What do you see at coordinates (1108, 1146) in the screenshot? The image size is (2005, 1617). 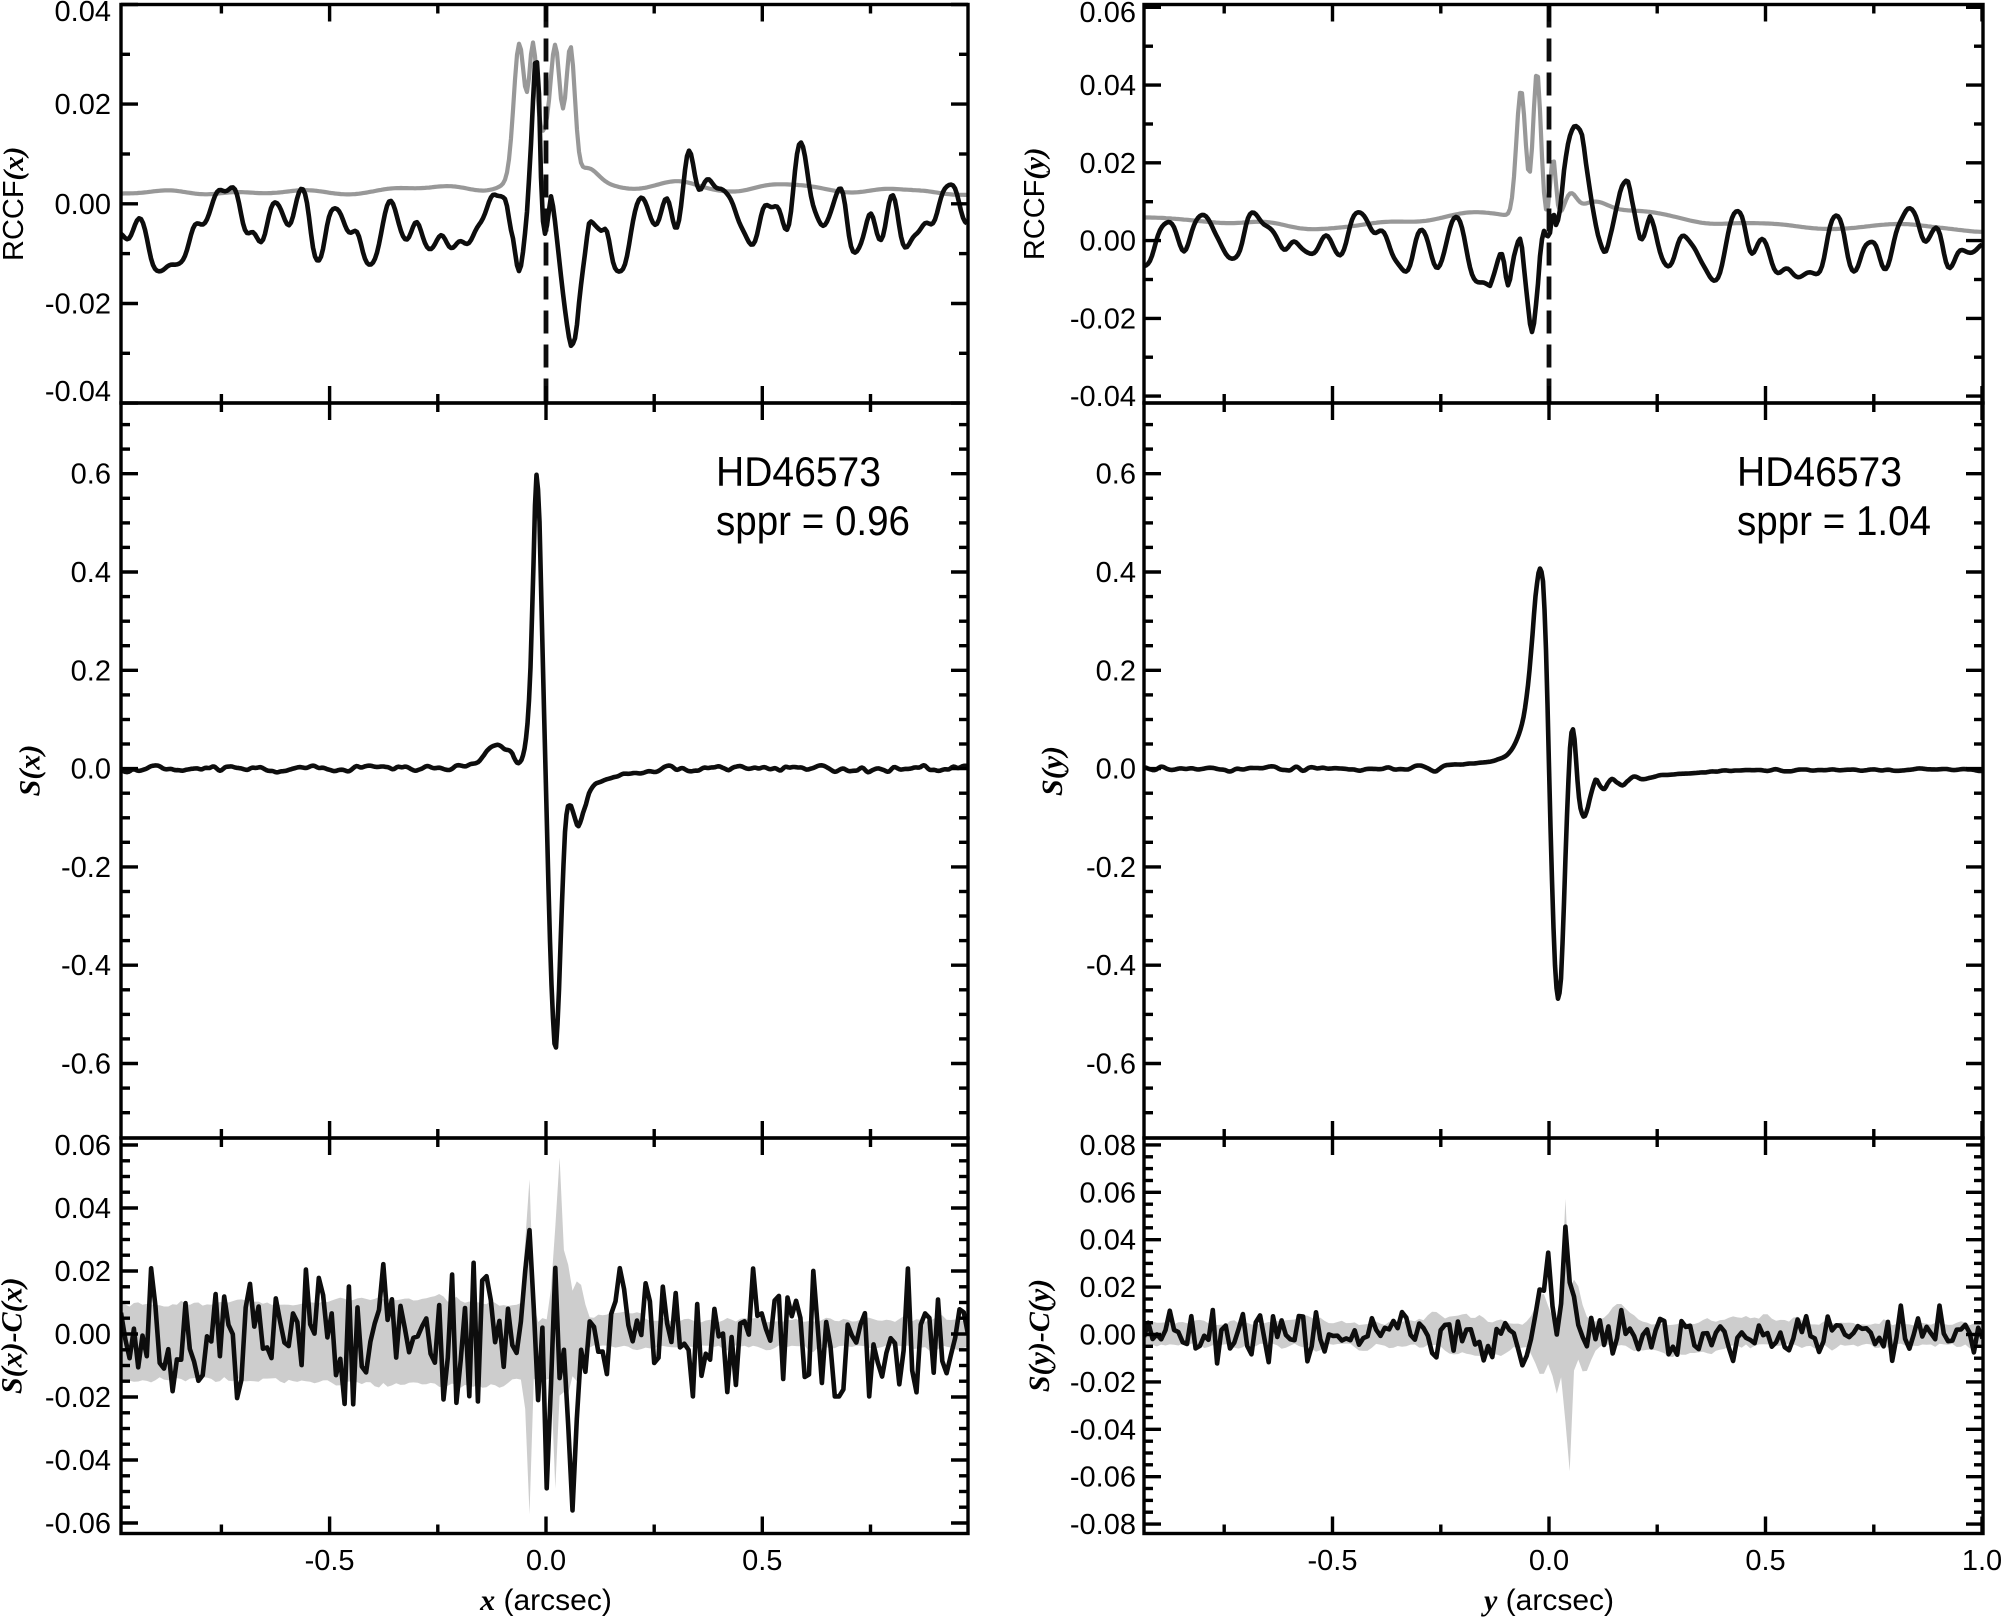 I see `svg-text: 0.08` at bounding box center [1108, 1146].